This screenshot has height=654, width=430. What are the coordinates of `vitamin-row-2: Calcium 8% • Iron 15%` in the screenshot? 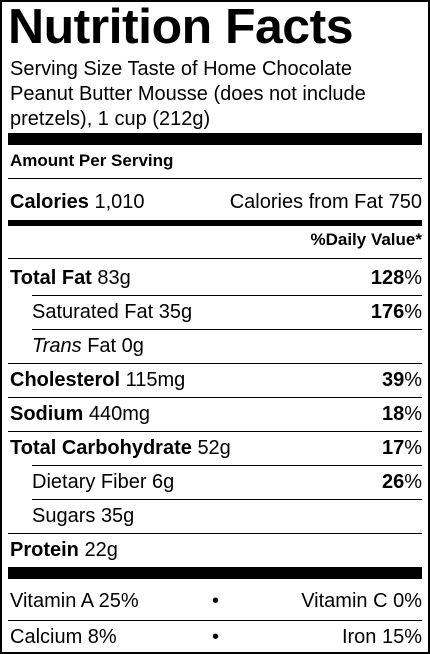 It's located at (216, 637).